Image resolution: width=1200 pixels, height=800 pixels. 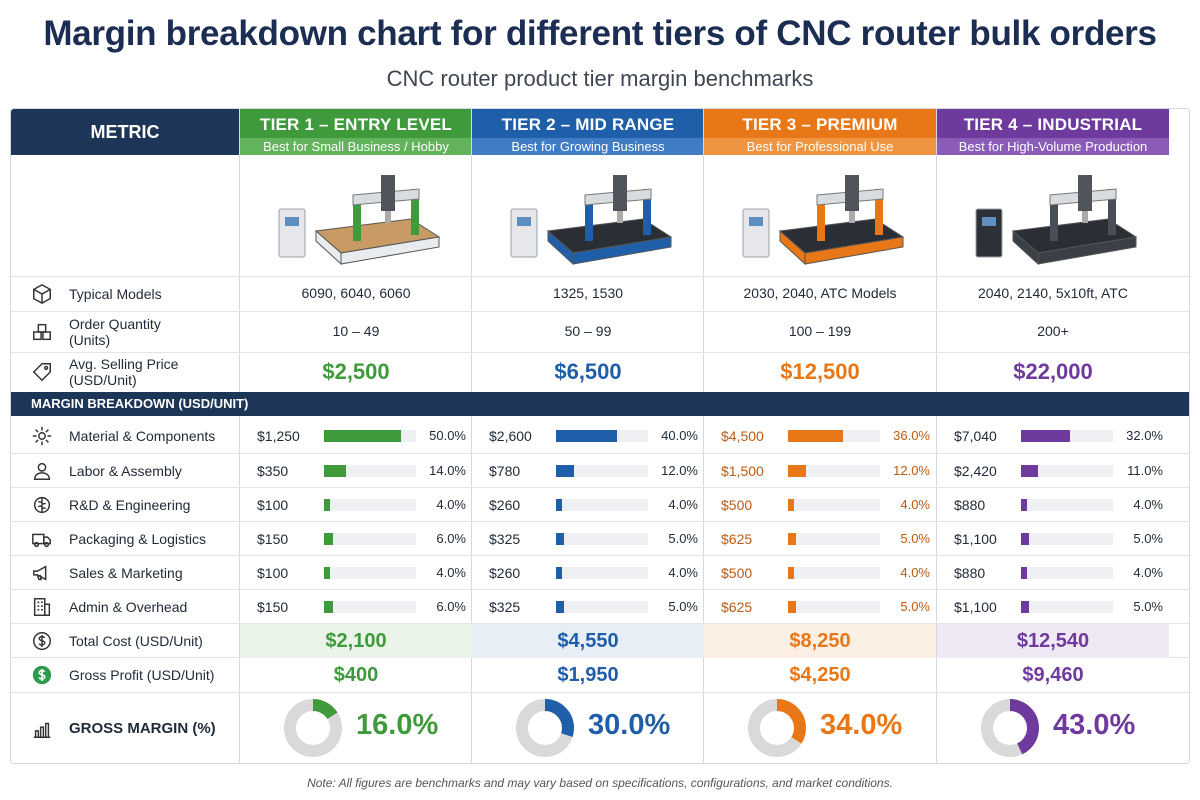 What do you see at coordinates (42, 505) in the screenshot?
I see `brain-icon` at bounding box center [42, 505].